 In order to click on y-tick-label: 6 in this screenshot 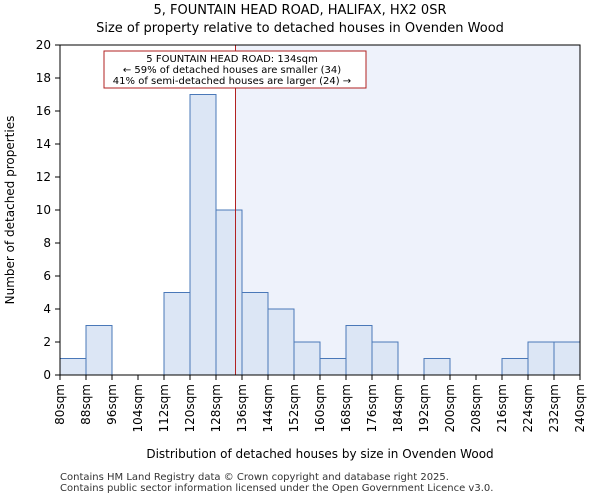, I will do `click(47, 276)`.